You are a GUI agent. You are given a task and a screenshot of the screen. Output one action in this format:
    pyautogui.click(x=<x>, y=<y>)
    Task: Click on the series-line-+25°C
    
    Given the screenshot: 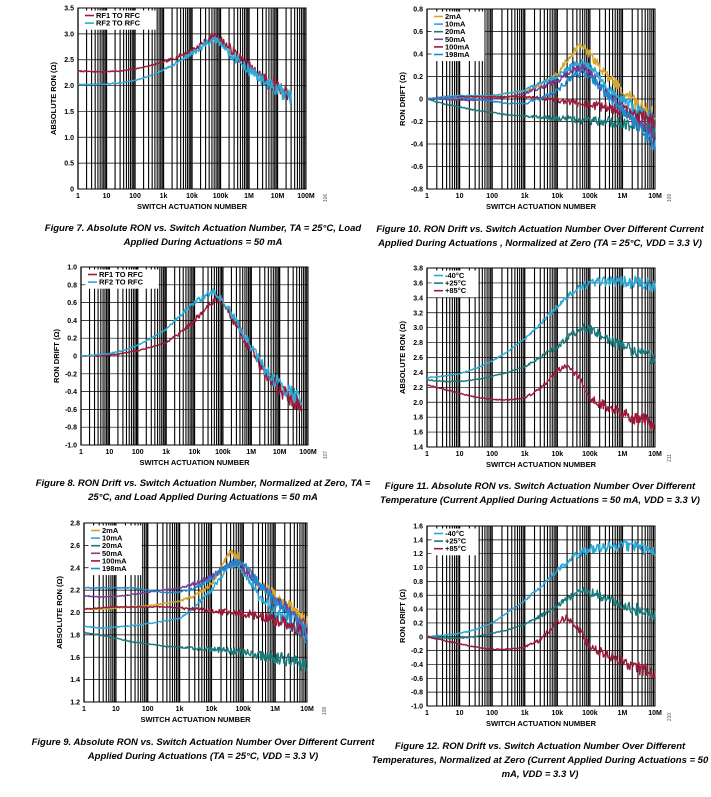 What is the action you would take?
    pyautogui.click(x=541, y=353)
    